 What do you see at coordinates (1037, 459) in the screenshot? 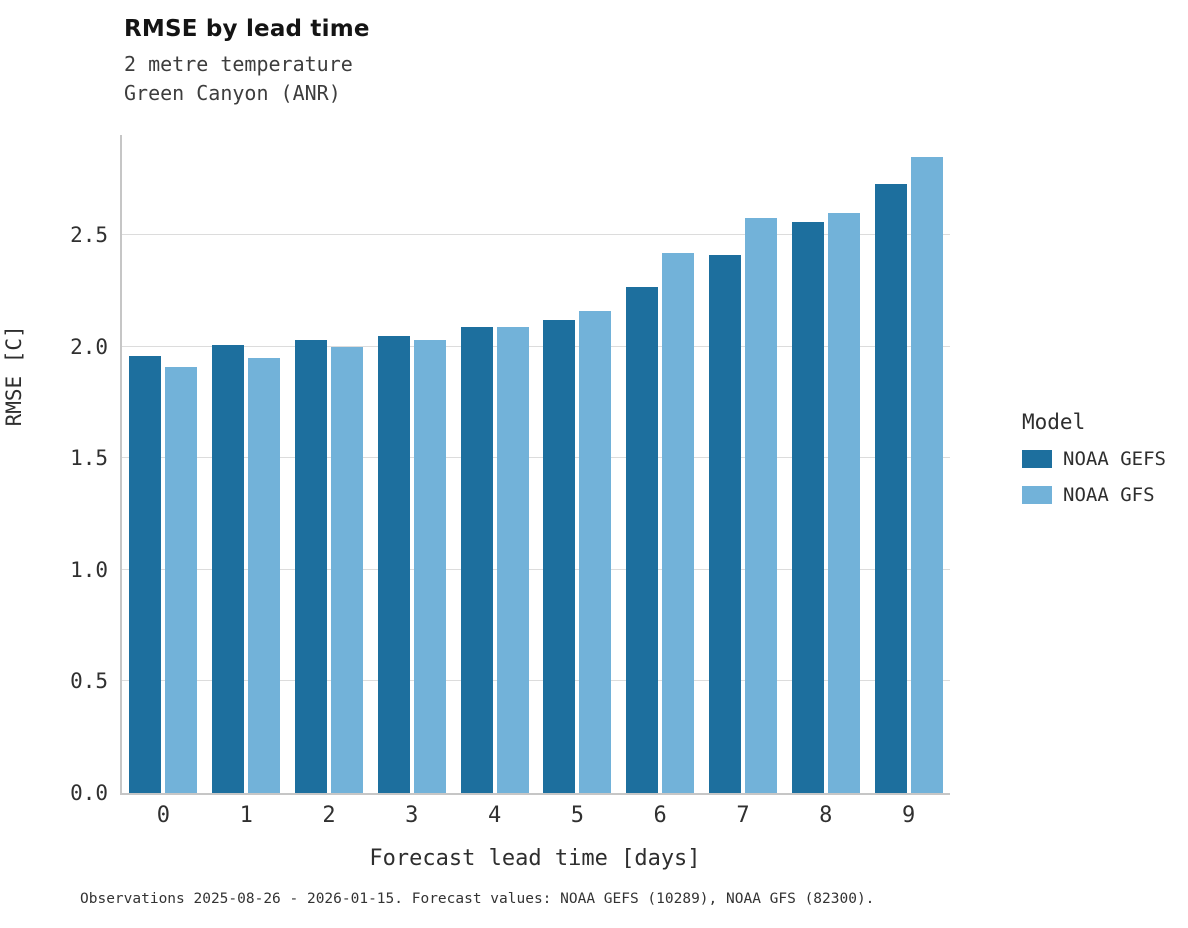
I see `legend-swatch-noaa-gefs` at bounding box center [1037, 459].